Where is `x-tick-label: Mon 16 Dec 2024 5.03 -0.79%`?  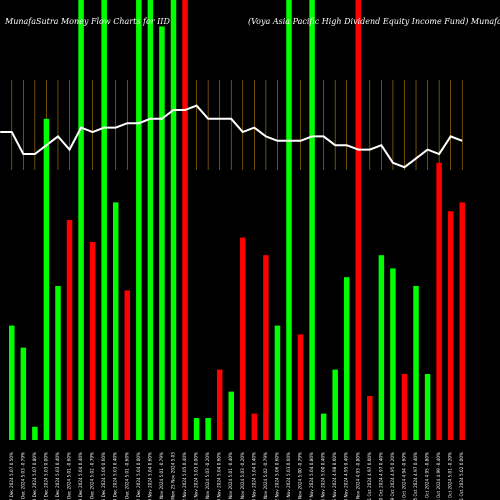
x-tick-label: Mon 16 Dec 2024 5.03 -0.79% is located at coordinates (22, 476).